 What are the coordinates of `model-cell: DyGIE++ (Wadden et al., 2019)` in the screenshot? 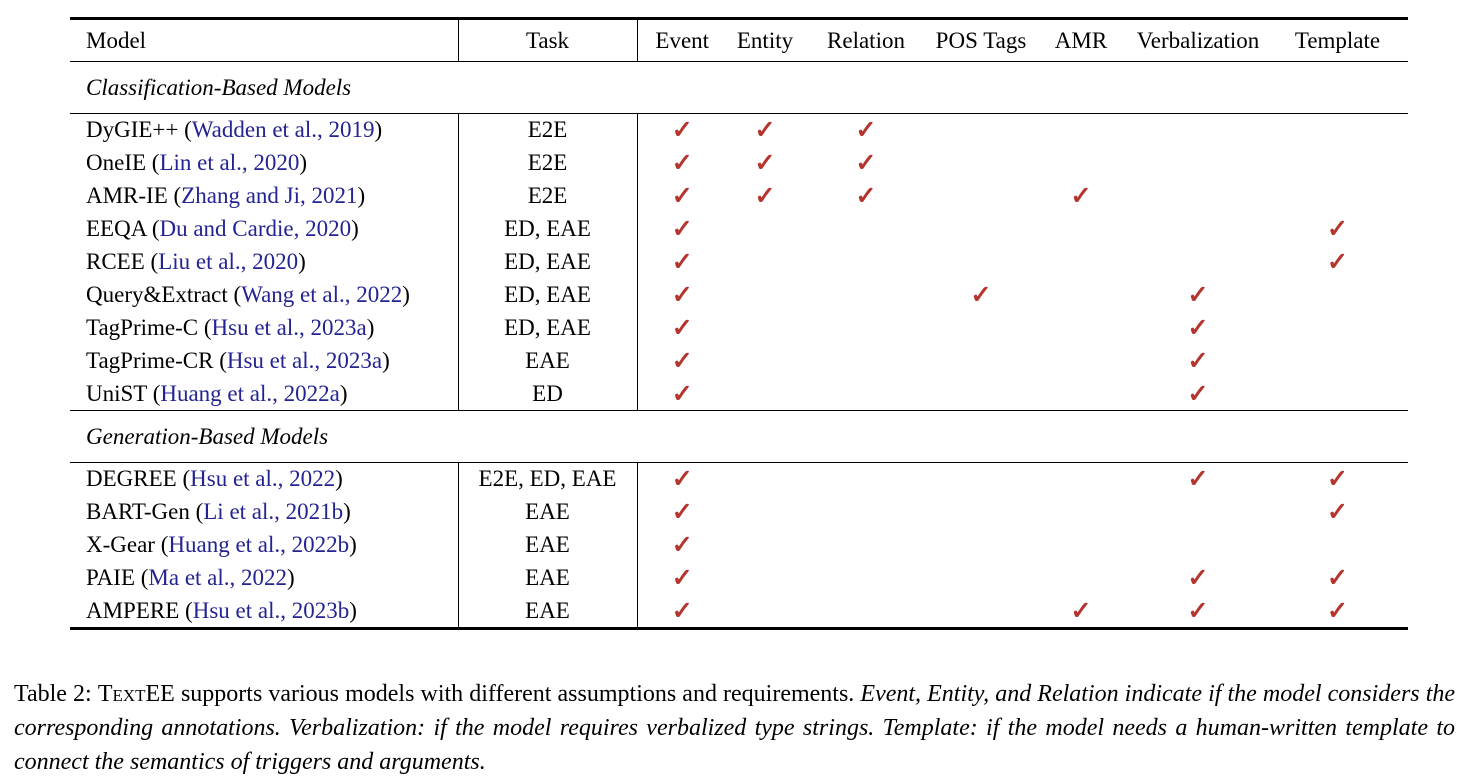 It's located at (264, 130).